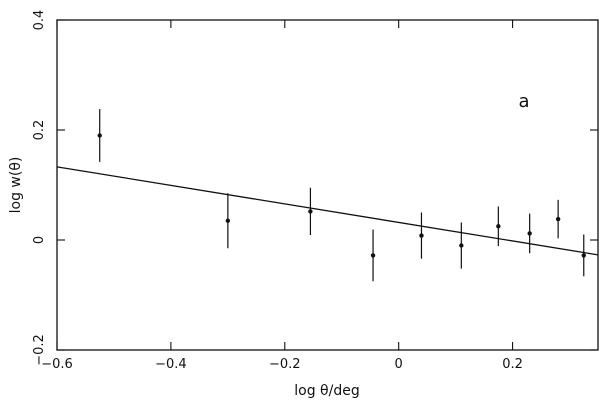 This screenshot has width=606, height=405. Describe the element at coordinates (16, 185) in the screenshot. I see `y-axis-label: log w(θ)` at that location.